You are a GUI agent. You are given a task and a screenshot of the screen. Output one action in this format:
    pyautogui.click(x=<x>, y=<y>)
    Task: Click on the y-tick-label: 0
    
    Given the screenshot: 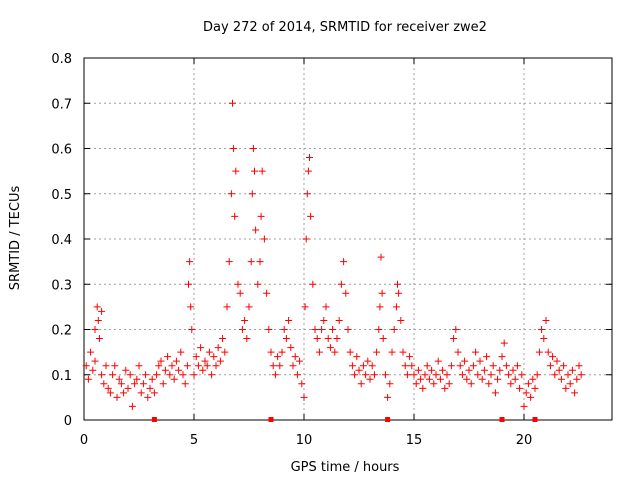 What is the action you would take?
    pyautogui.click(x=68, y=421)
    